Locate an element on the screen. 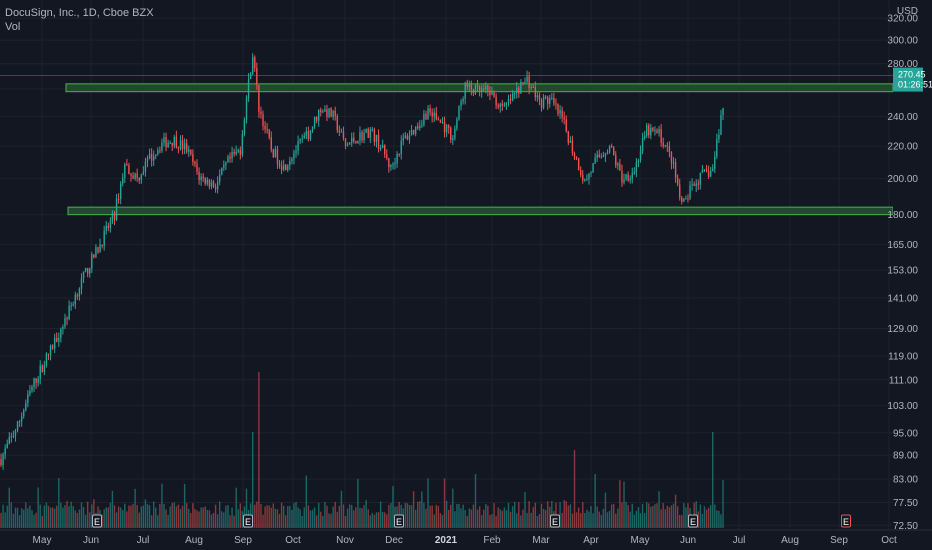 This screenshot has height=550, width=932. future-earnings-marker-letter: E is located at coordinates (846, 522).